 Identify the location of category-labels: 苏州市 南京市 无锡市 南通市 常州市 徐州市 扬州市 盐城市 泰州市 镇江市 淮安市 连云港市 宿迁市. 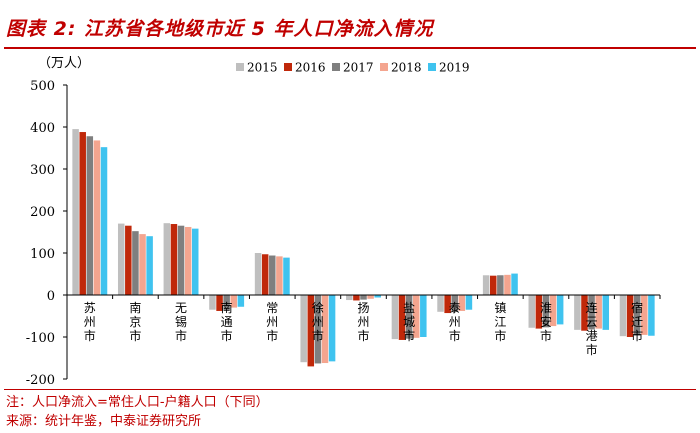
(363, 328).